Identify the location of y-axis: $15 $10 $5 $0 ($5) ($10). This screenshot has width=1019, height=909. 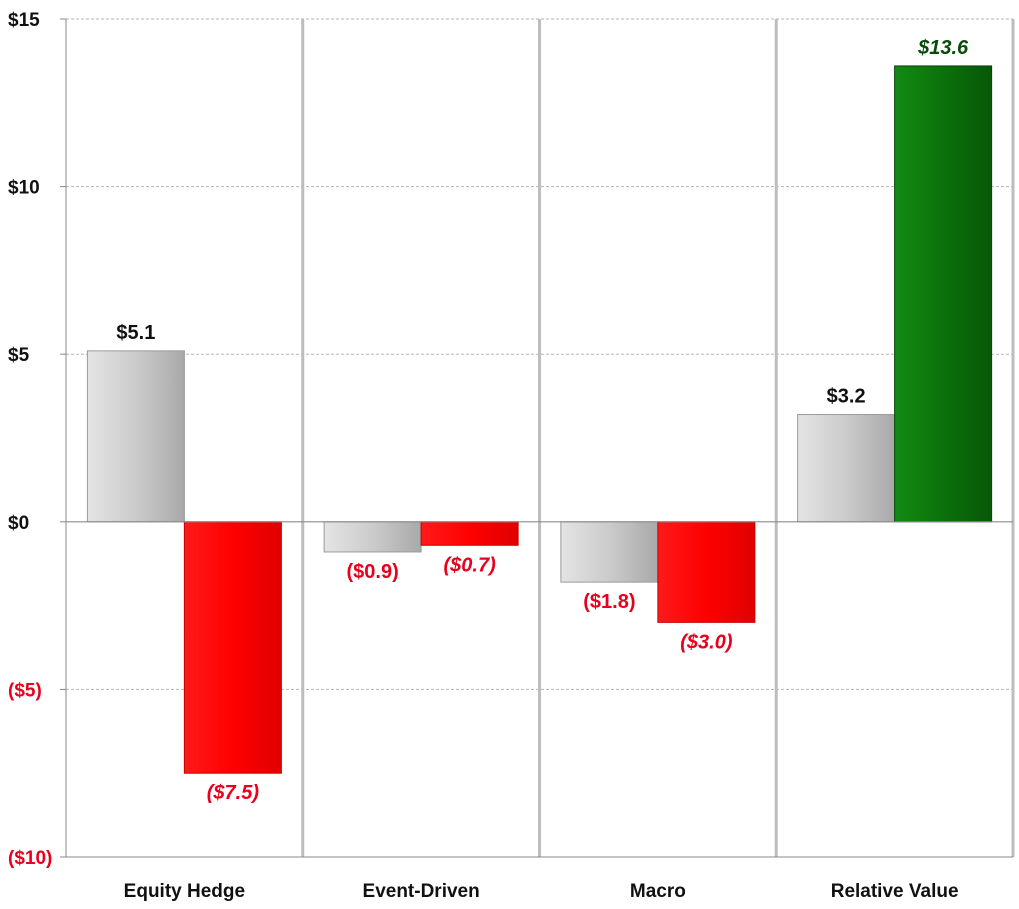
(37, 439).